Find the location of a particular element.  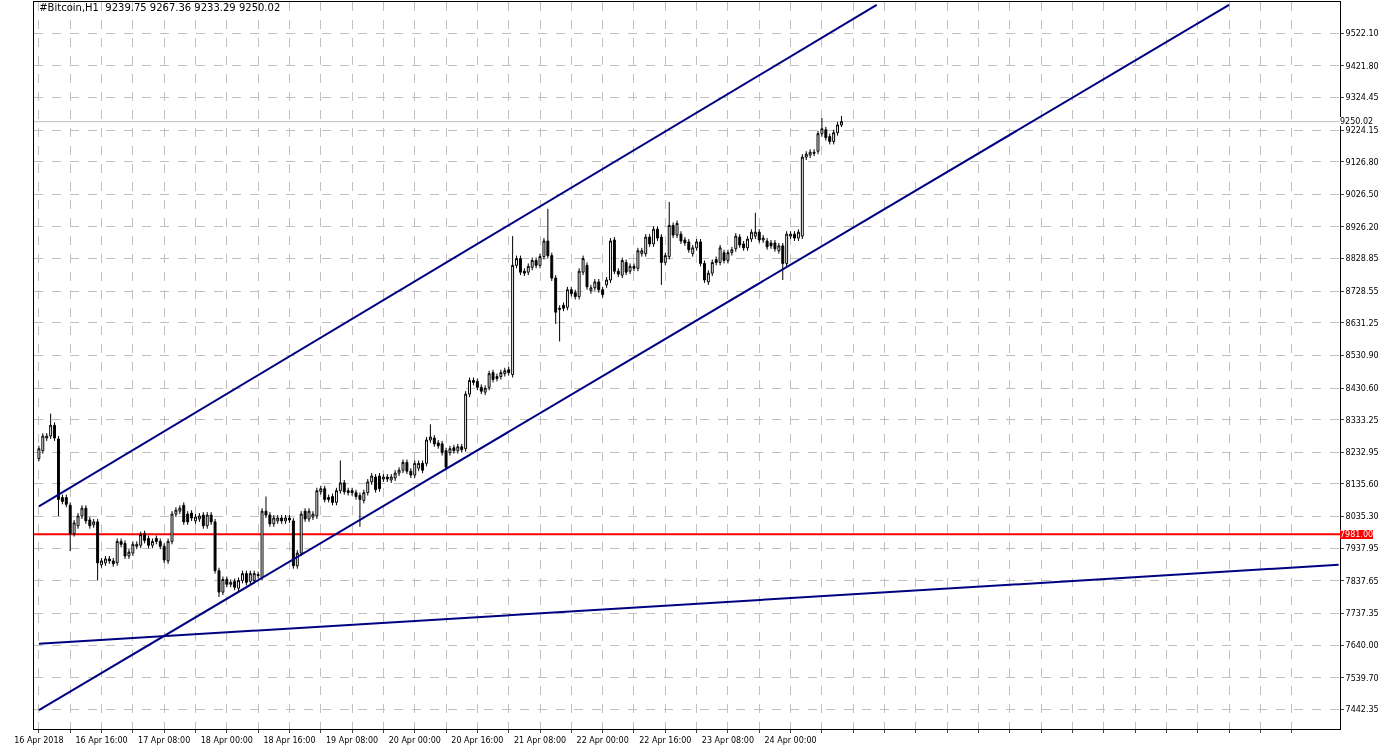

y-tick-label: 7737.35 is located at coordinates (1362, 614).